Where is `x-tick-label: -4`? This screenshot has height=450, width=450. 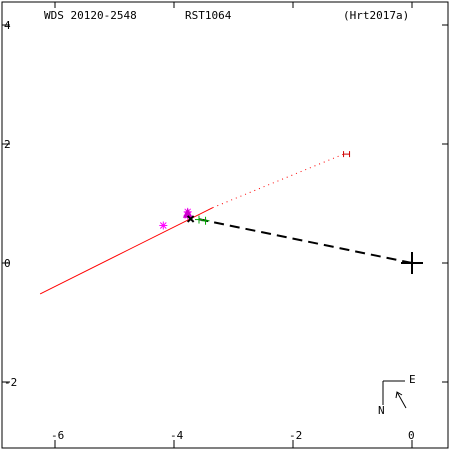
x-tick-label: -4 is located at coordinates (177, 435).